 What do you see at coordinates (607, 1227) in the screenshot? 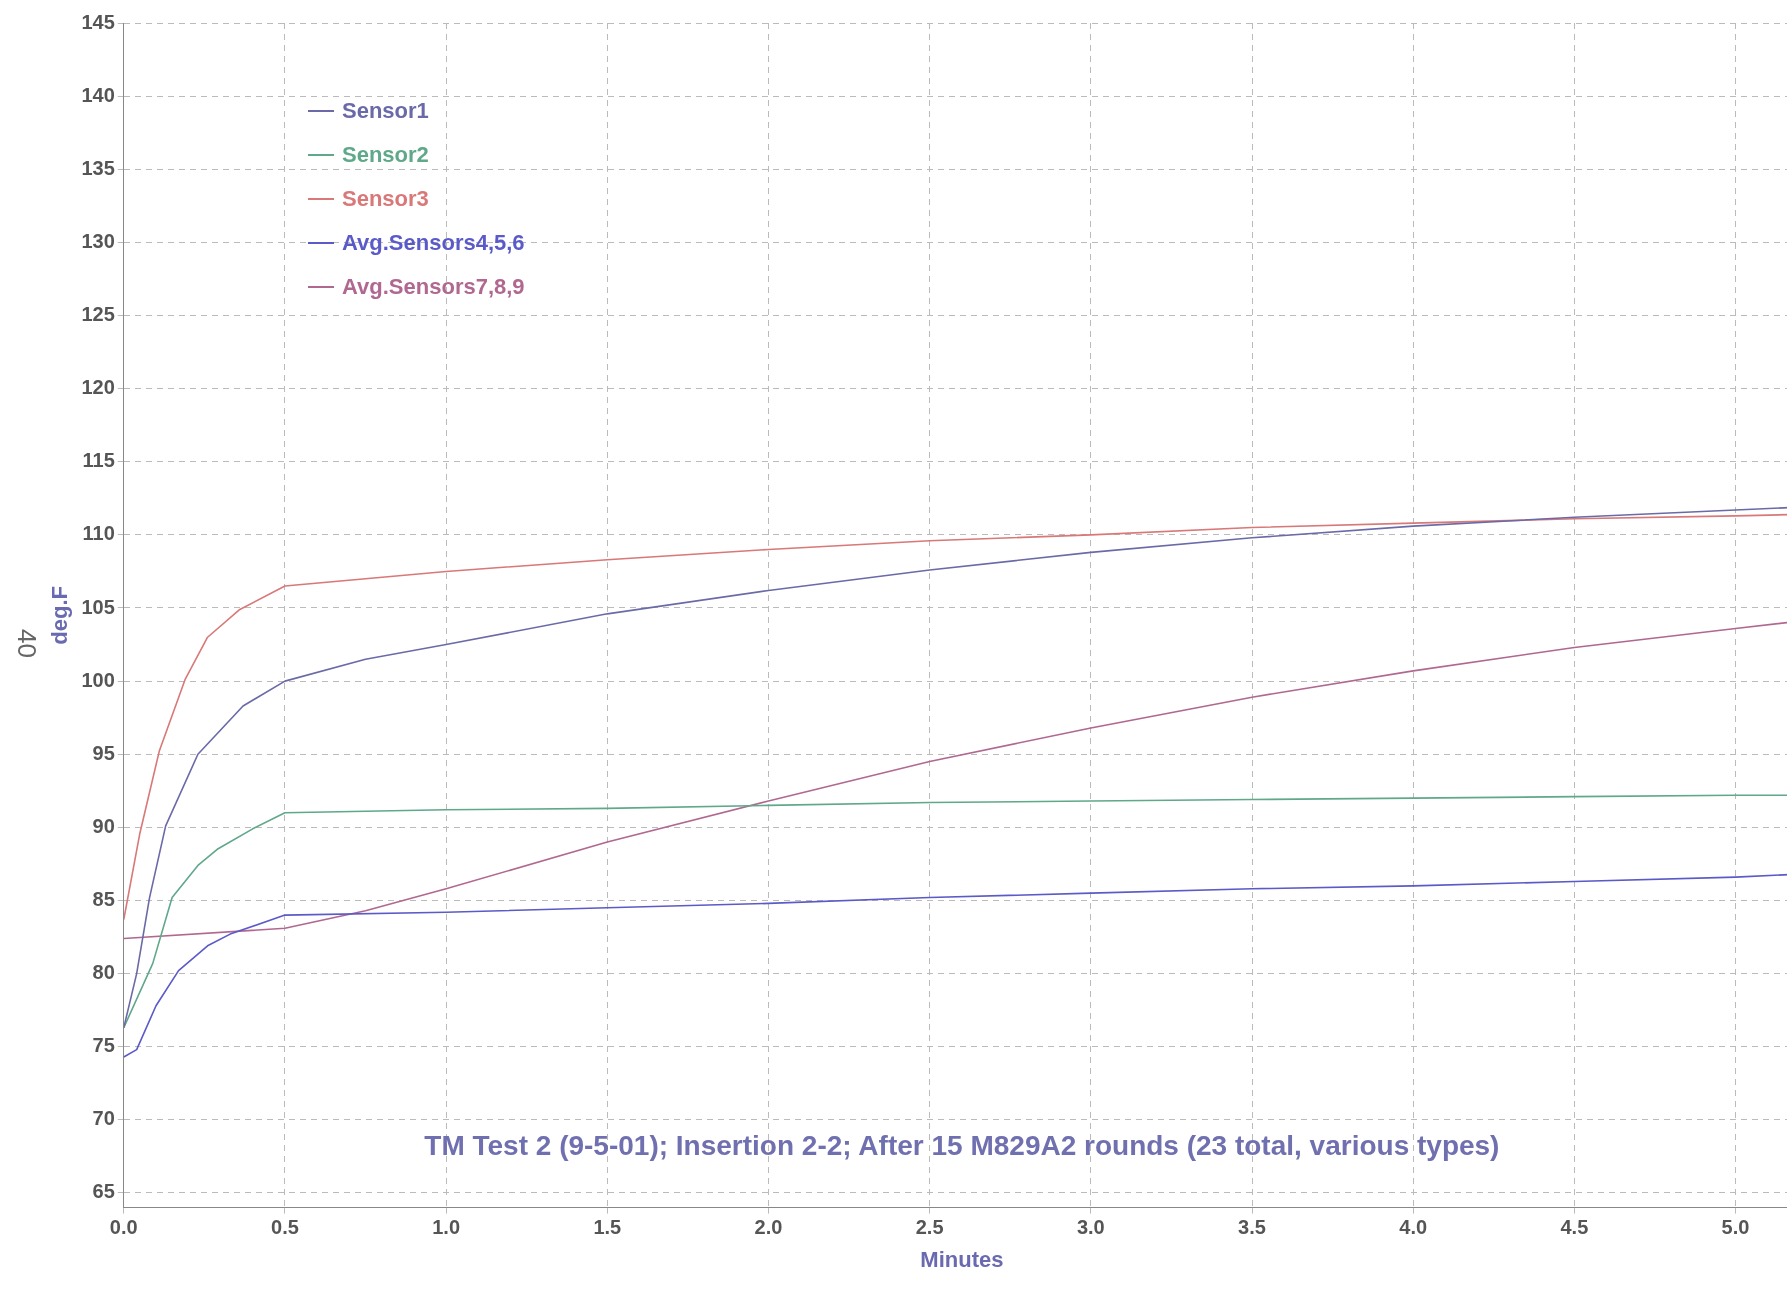
I see `x-tick-label: 1.5` at bounding box center [607, 1227].